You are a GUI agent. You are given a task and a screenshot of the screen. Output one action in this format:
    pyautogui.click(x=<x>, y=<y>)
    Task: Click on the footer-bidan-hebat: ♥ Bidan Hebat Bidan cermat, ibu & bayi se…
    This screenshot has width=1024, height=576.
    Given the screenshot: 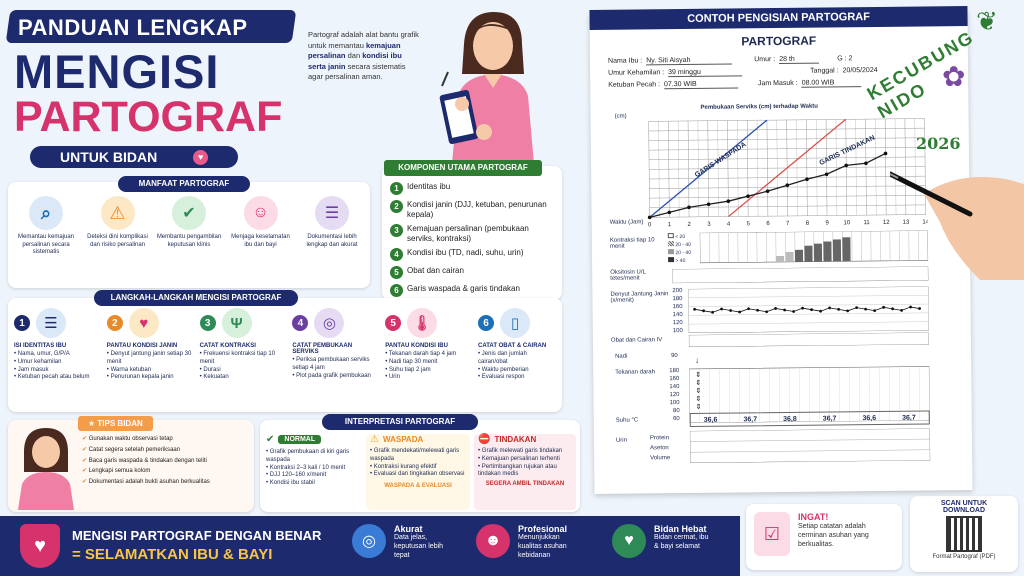 What is the action you would take?
    pyautogui.click(x=661, y=541)
    